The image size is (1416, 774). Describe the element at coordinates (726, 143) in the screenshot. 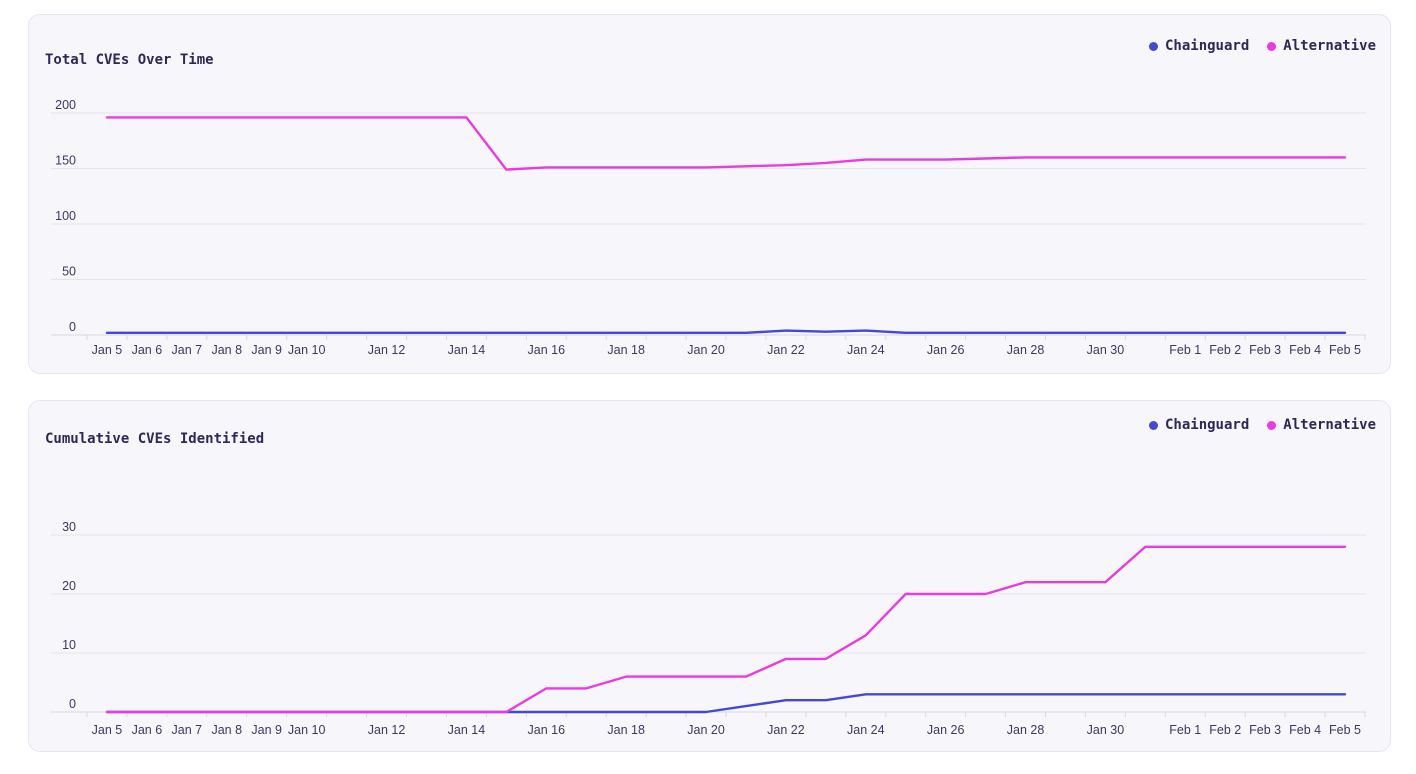

I see `series-line-alternative` at that location.